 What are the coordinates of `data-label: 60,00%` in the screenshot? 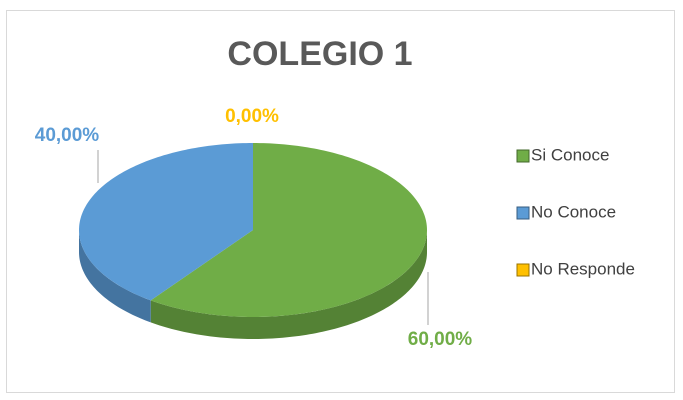 It's located at (440, 339).